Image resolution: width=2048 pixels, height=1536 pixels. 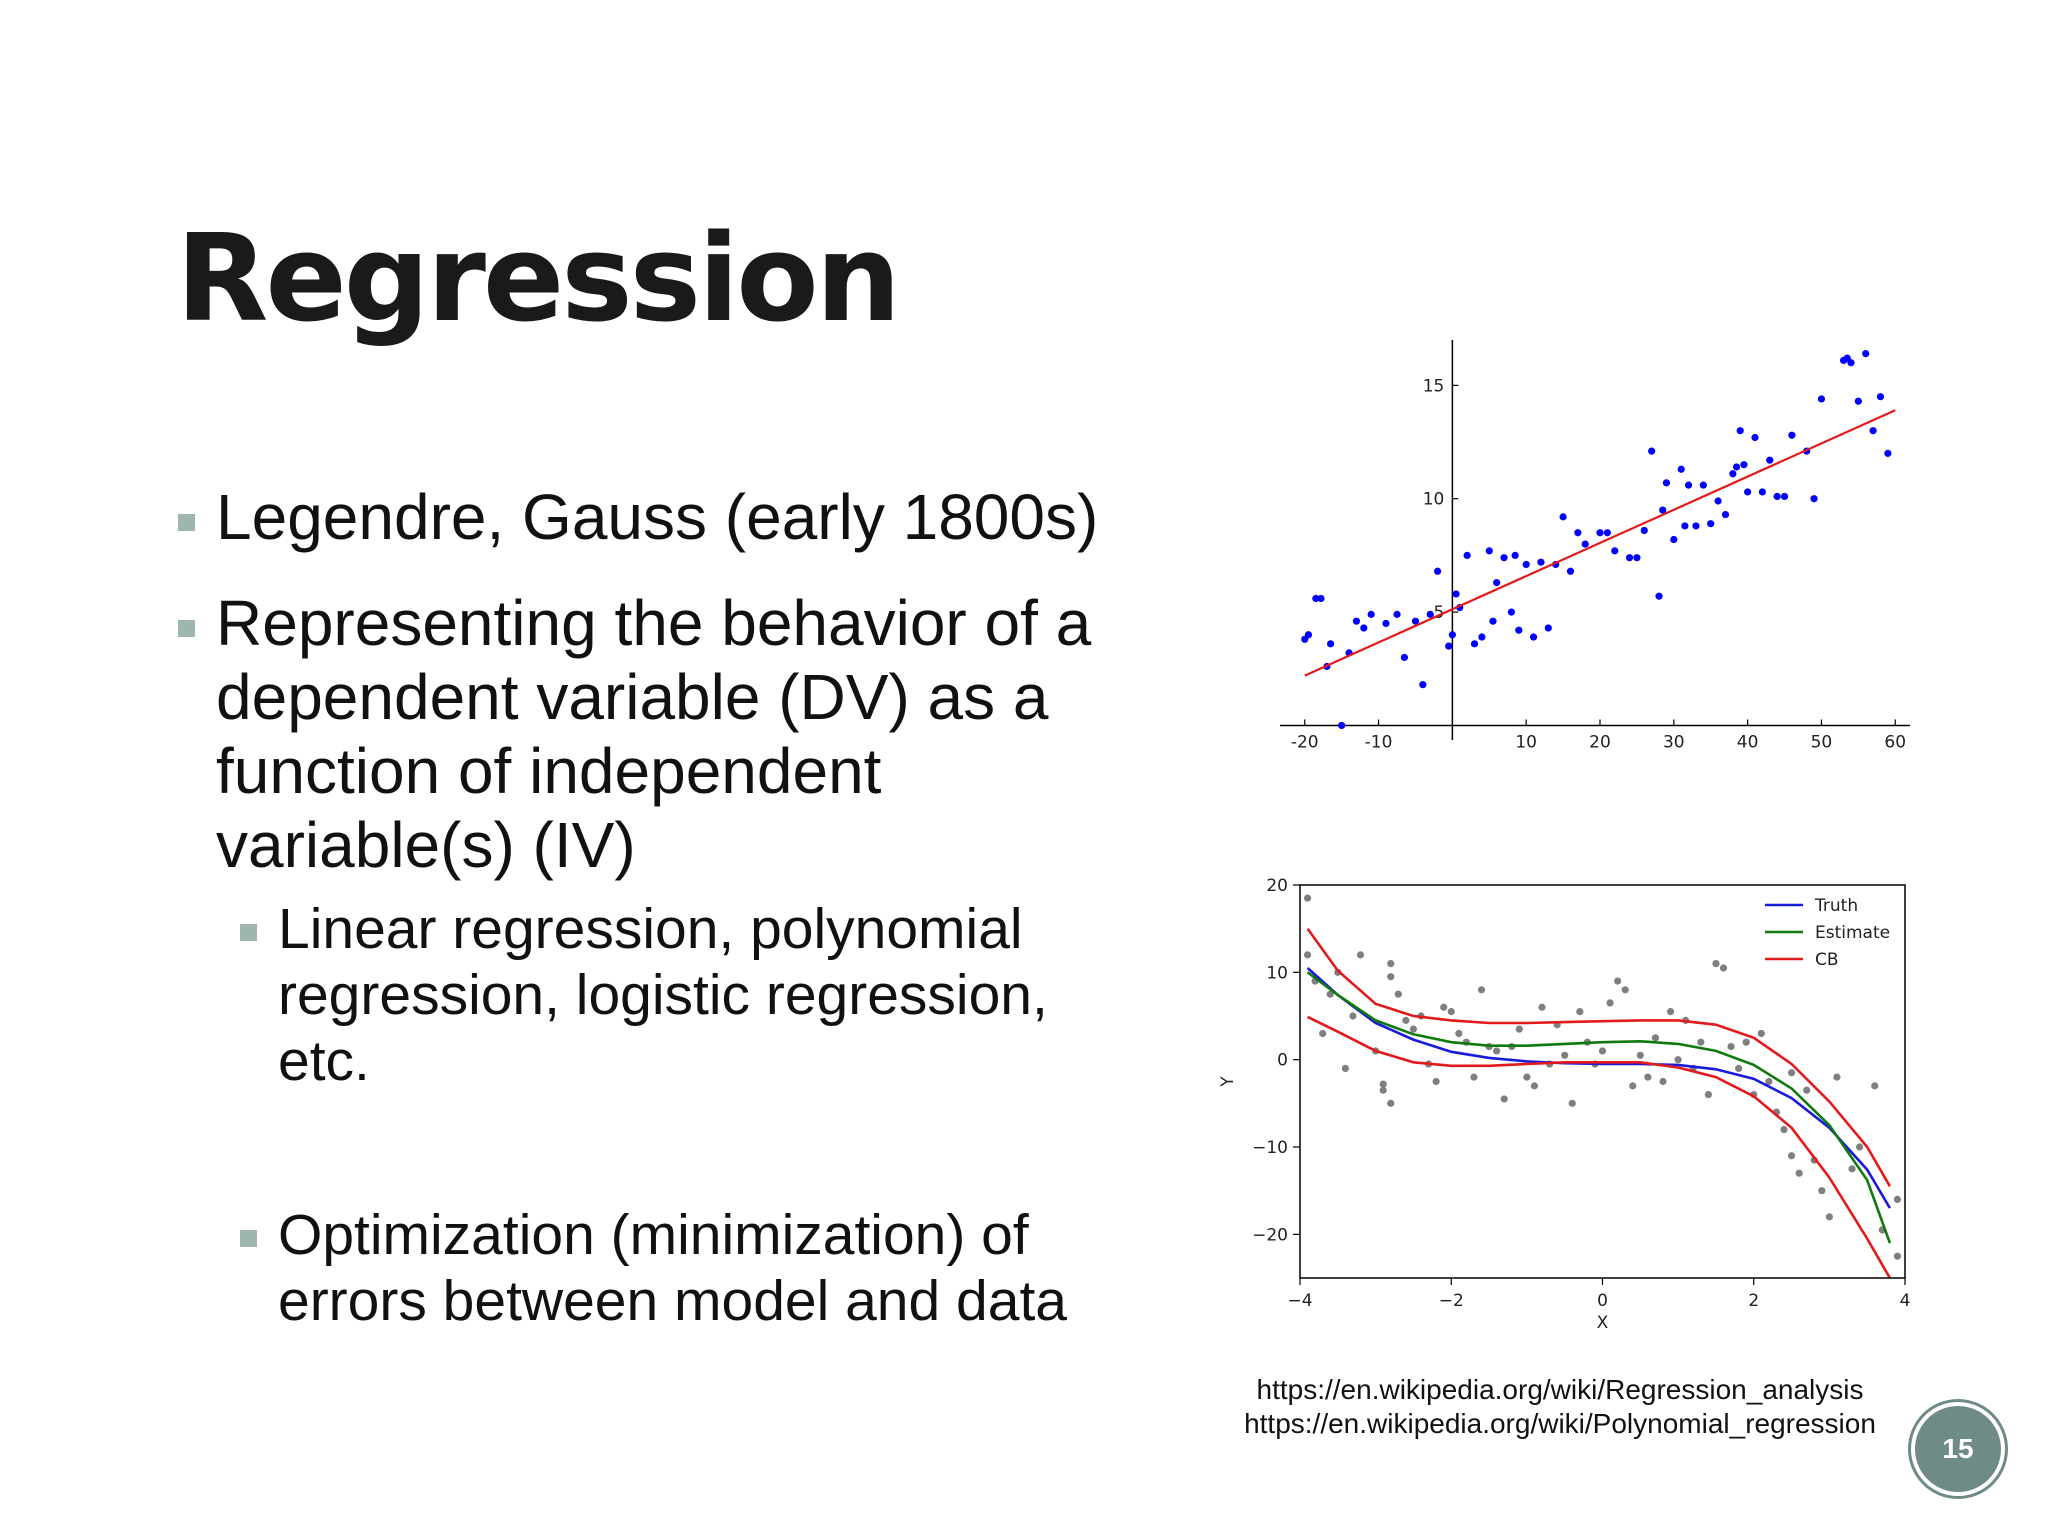 I want to click on x-tick-label: -20, so click(x=1305, y=742).